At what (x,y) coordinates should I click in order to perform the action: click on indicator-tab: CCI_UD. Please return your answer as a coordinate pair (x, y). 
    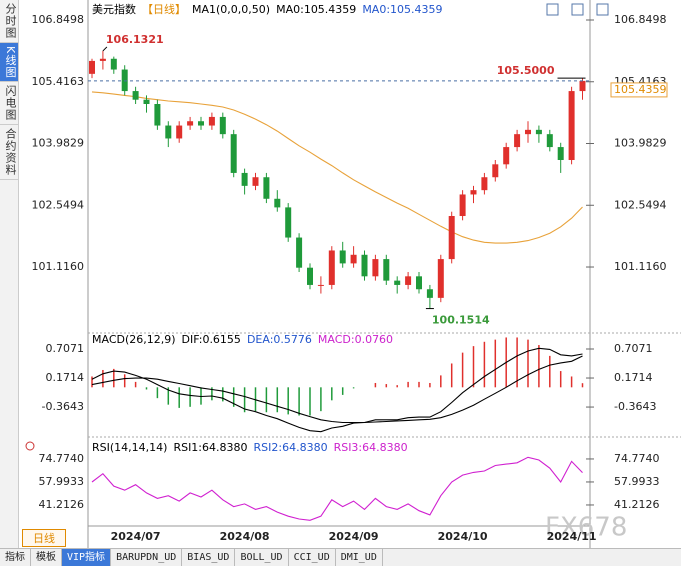
    Looking at the image, I should click on (312, 557).